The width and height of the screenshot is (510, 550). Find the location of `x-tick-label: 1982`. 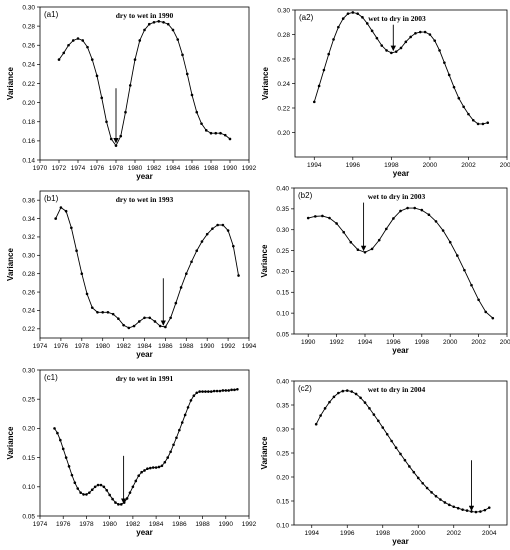

x-tick-label: 1982 is located at coordinates (133, 524).